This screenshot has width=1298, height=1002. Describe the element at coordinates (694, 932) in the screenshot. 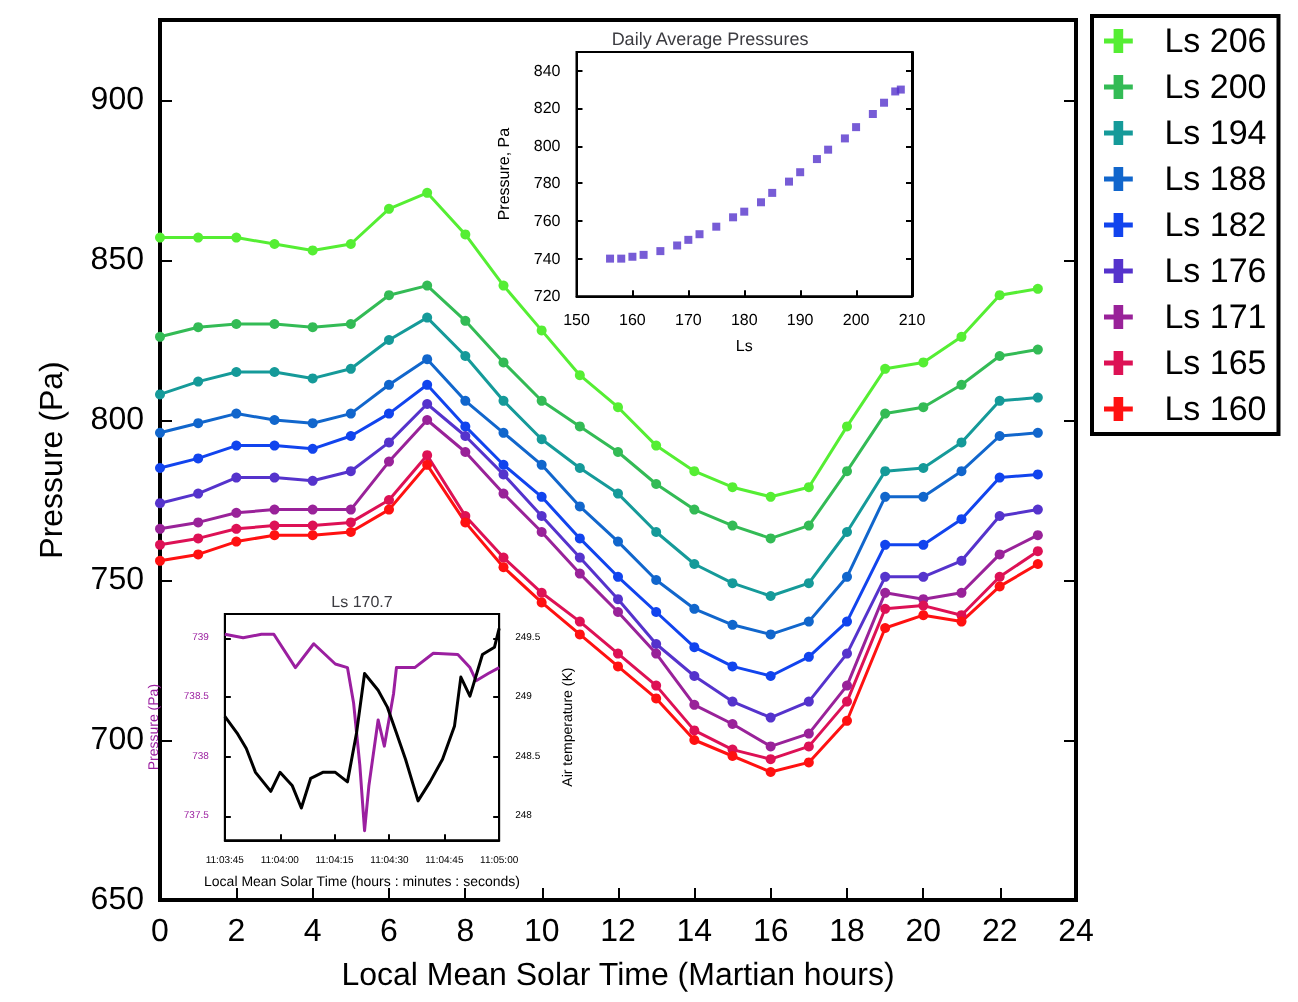

I see `x-tick-label: 14` at that location.